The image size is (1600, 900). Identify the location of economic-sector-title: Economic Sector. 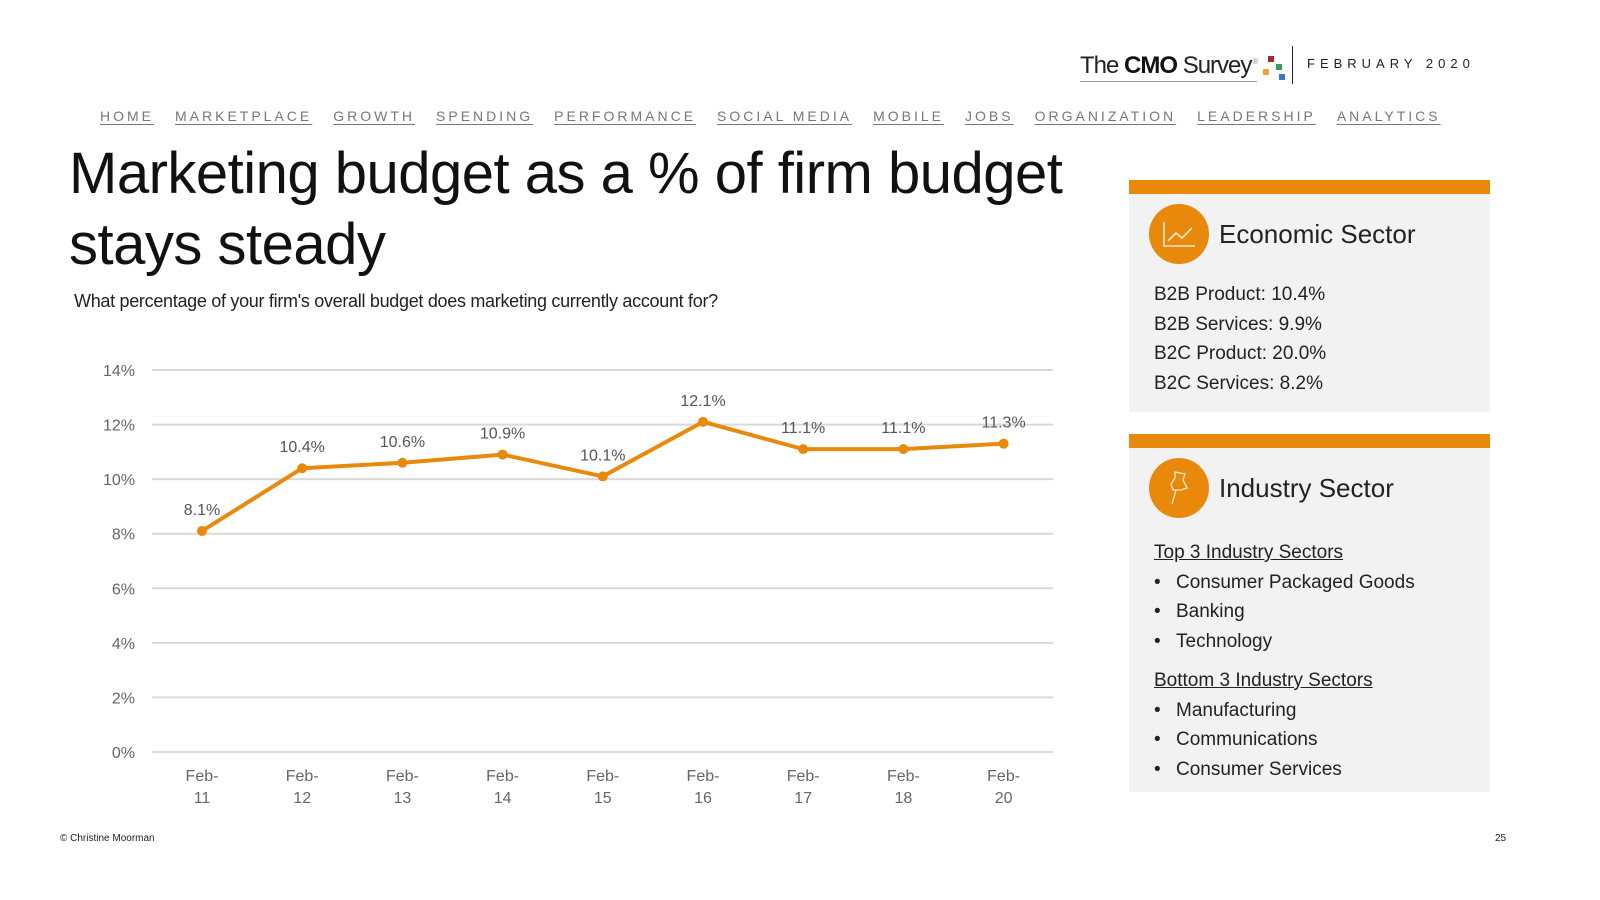
(1317, 233).